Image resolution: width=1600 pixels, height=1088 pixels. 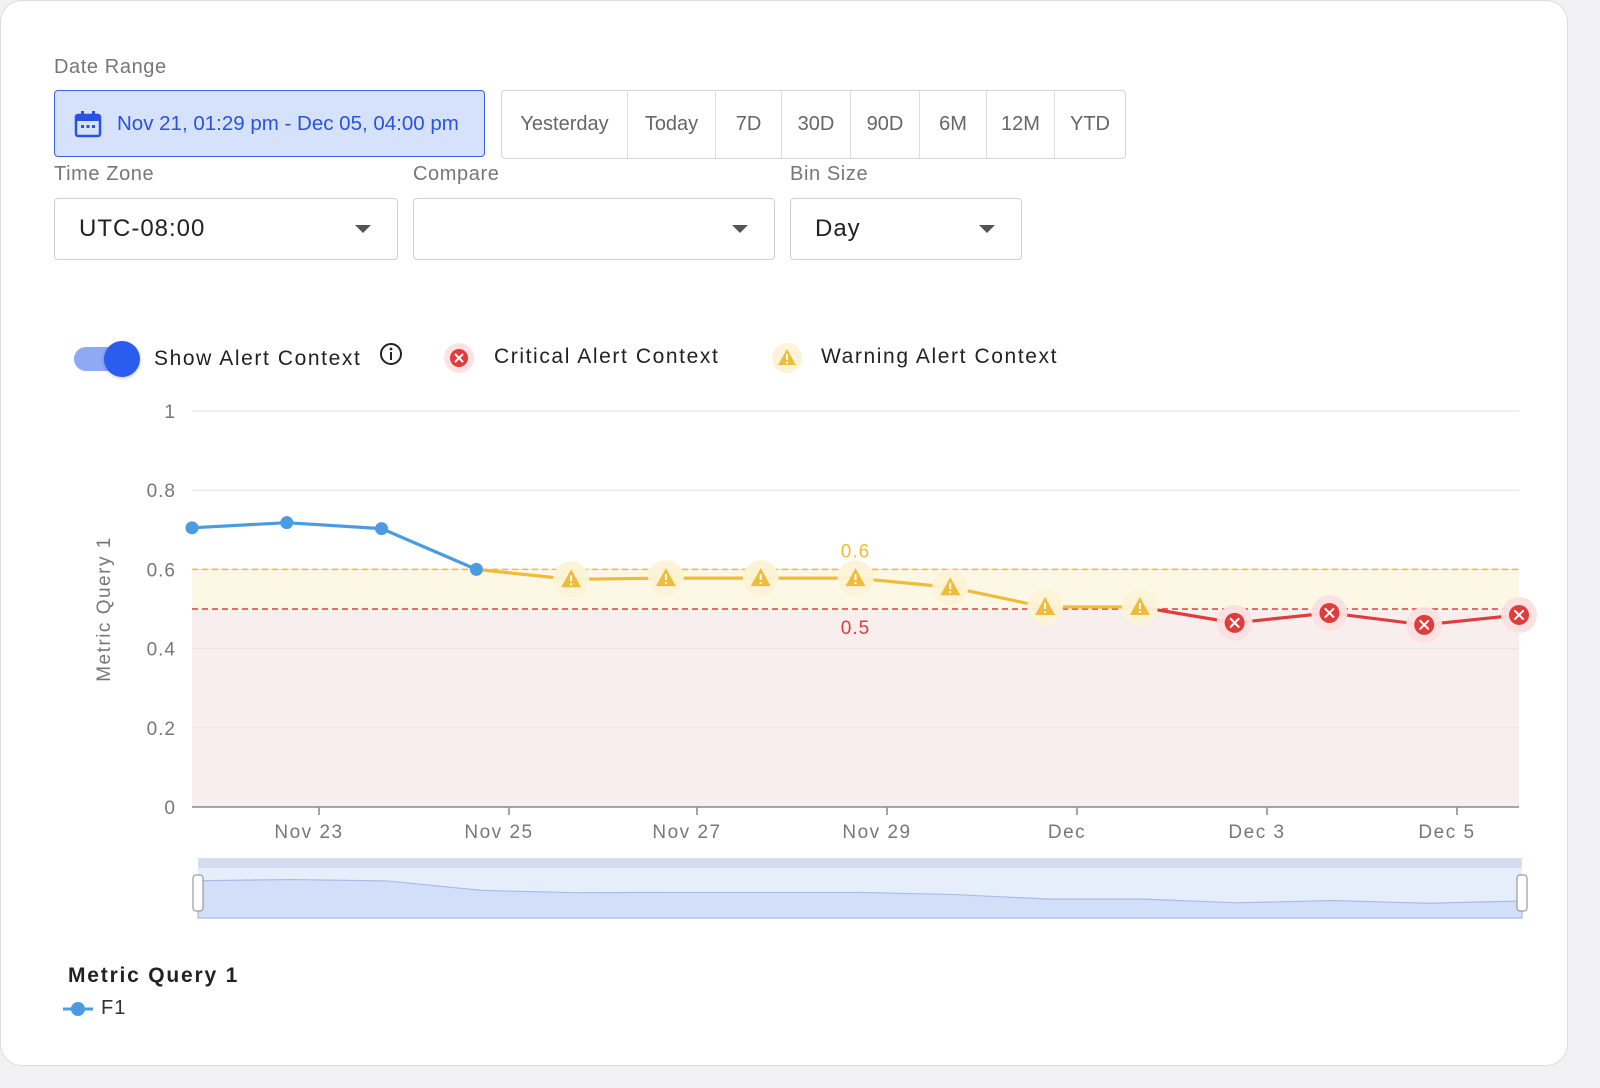 What do you see at coordinates (855, 551) in the screenshot?
I see `warning-threshold-label: 0.6` at bounding box center [855, 551].